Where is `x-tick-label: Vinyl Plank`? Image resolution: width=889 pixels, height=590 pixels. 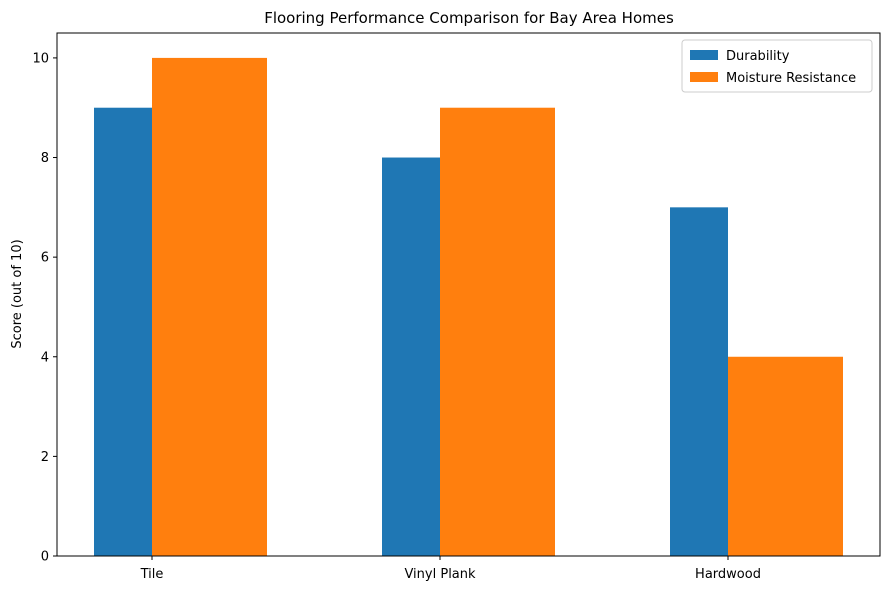 x-tick-label: Vinyl Plank is located at coordinates (440, 574).